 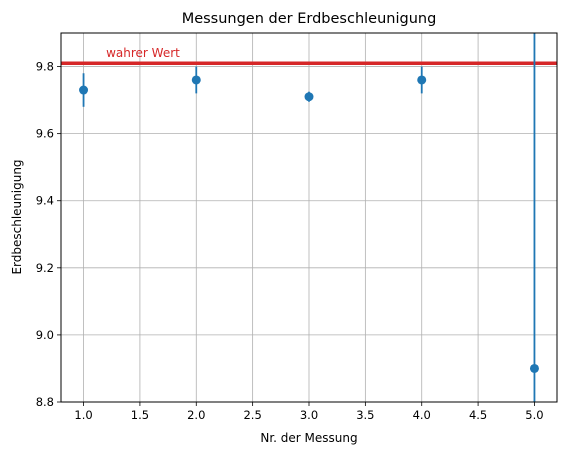 What do you see at coordinates (83, 415) in the screenshot?
I see `x-tick-label: 1.0` at bounding box center [83, 415].